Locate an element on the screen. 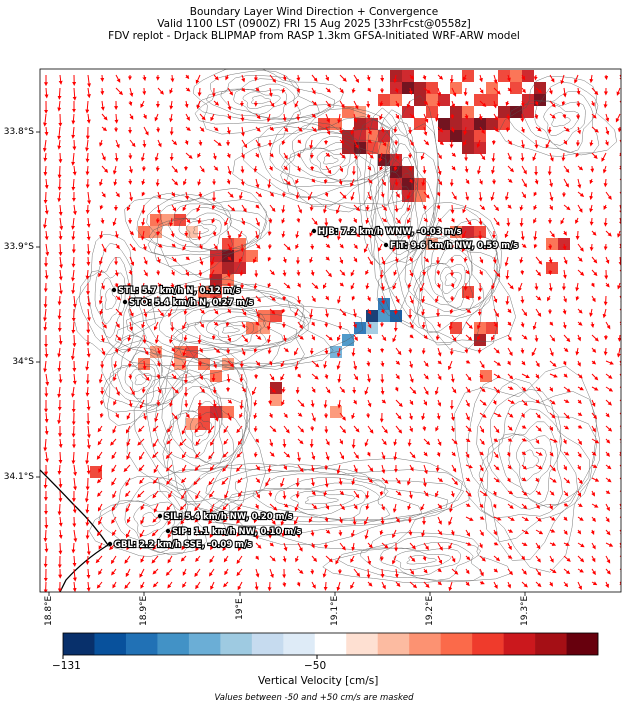 This screenshot has width=628, height=710. colorbar-label: Vertical Velocity [cm/s] is located at coordinates (318, 681).